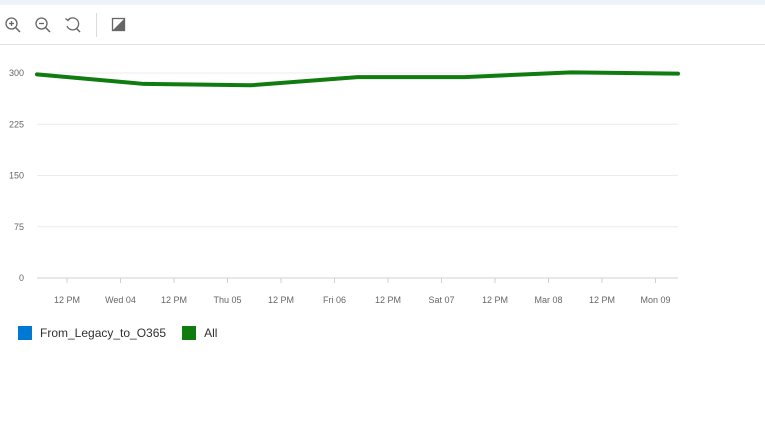  Describe the element at coordinates (334, 300) in the screenshot. I see `x-tick-label: Fri 06` at that location.